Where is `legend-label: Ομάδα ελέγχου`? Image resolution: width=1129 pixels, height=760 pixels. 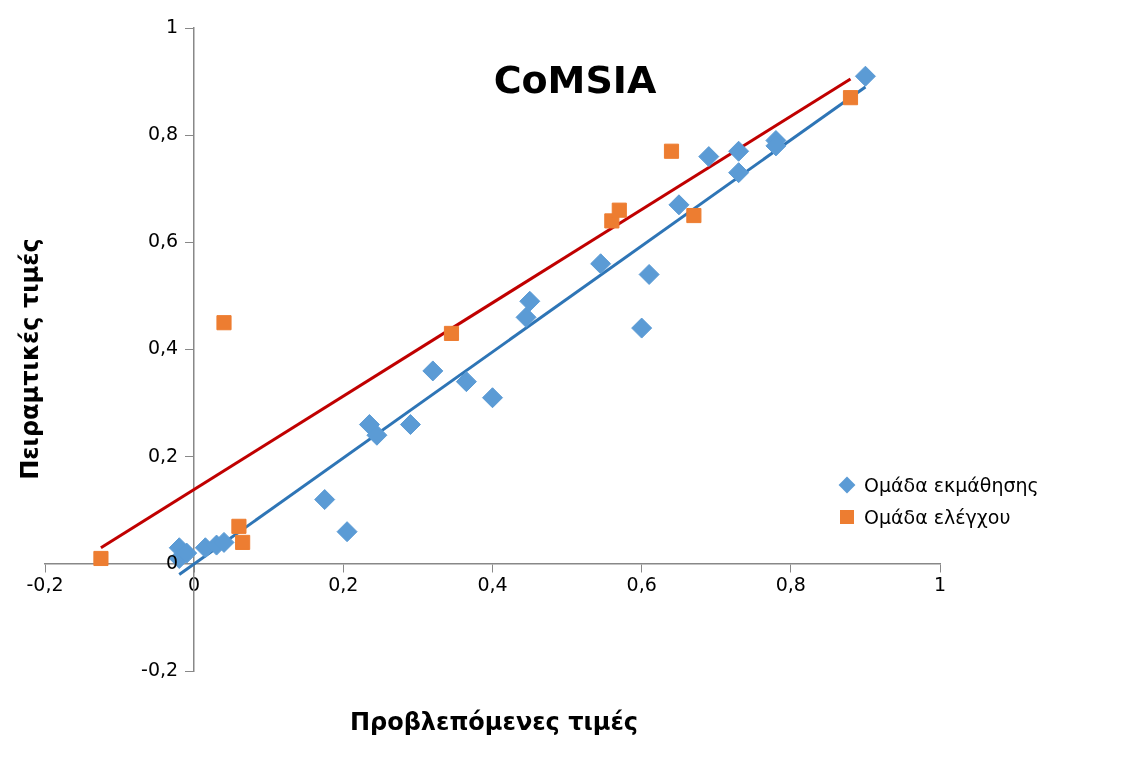 legend-label: Ομάδα ελέγχου is located at coordinates (937, 517).